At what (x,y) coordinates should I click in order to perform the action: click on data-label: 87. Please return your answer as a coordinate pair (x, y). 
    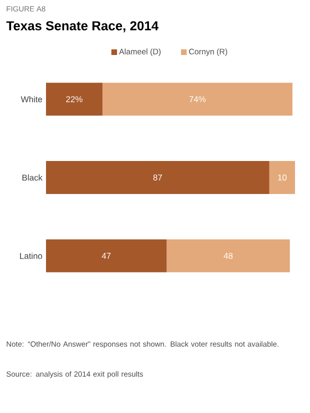
    Looking at the image, I should click on (157, 177).